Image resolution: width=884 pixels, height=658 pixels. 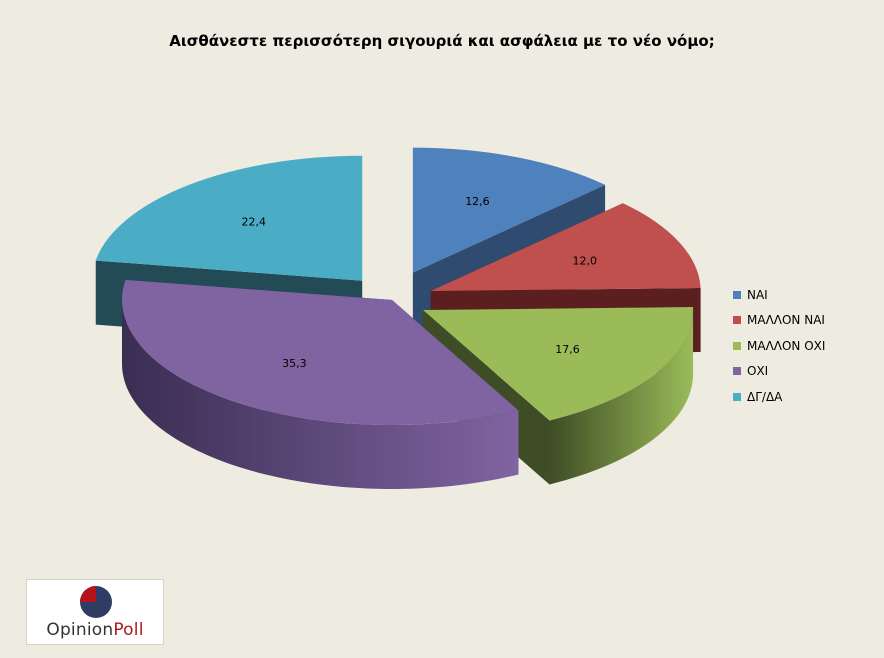 I want to click on legend: ΝΑΙ ΜΑΛΛΟΝ ΝΑΙ ΜΑΛΛΟΝ ΟΧΙ ΟΧΙ ΔΓ/ΔΑ, so click(x=805, y=346).